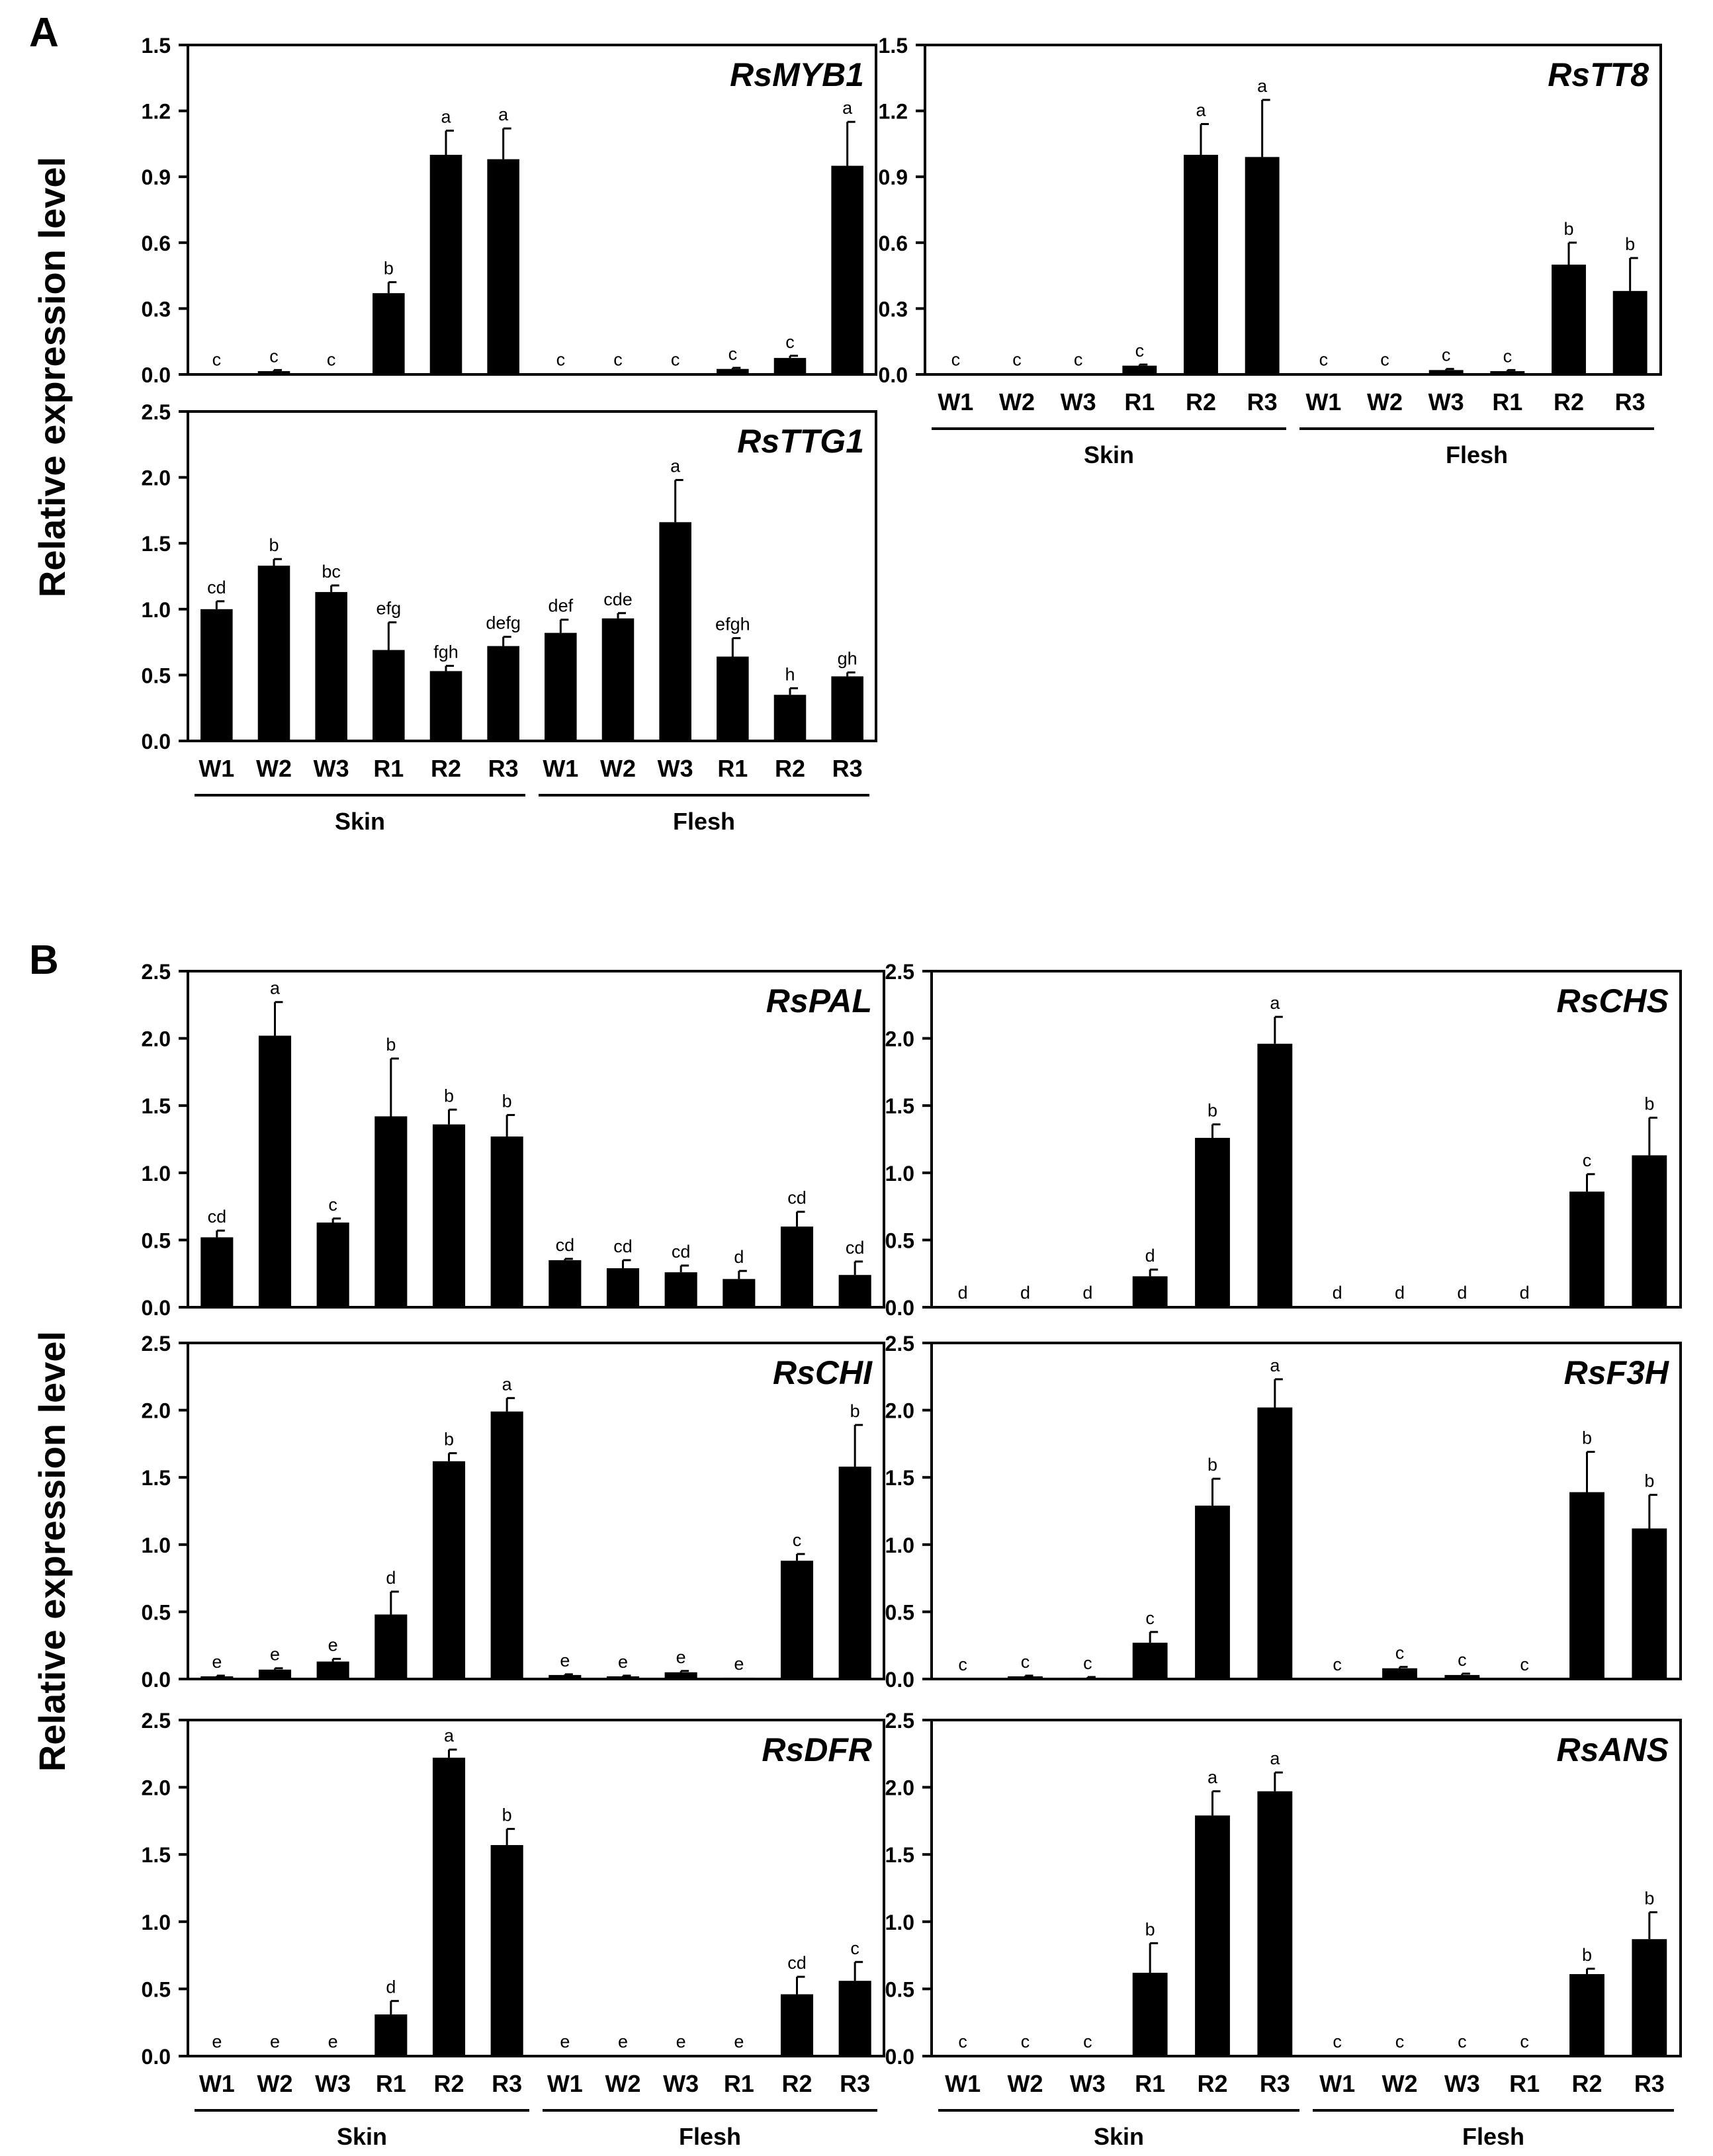 The height and width of the screenshot is (2156, 1713). I want to click on bar-rschs-flesh-w3, so click(1462, 1307).